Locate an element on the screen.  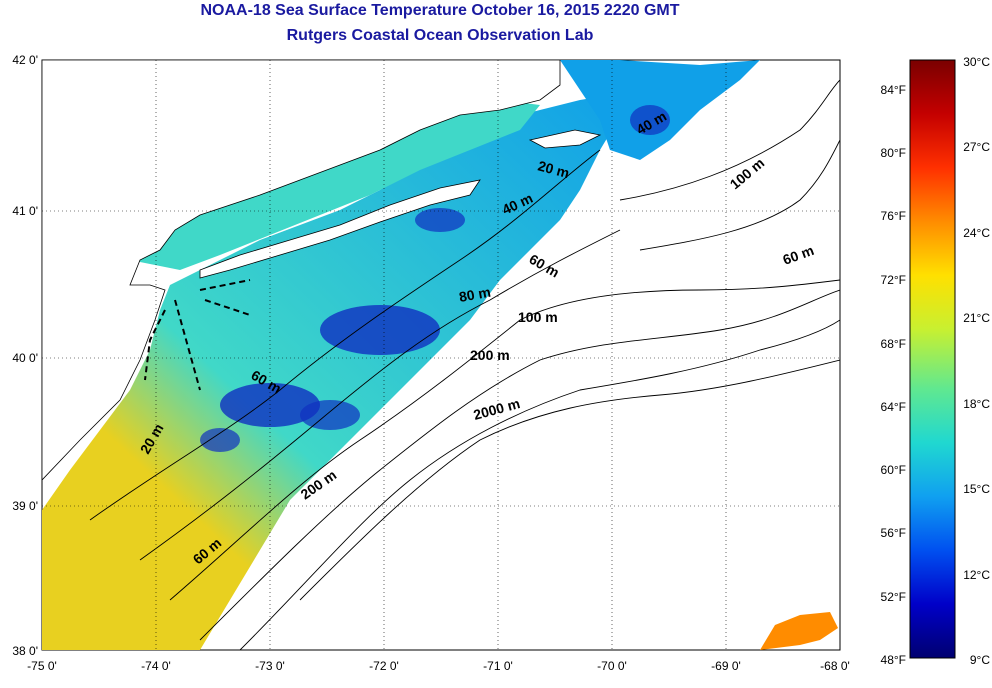
colorbar-c-label: 9°C is located at coordinates (980, 660).